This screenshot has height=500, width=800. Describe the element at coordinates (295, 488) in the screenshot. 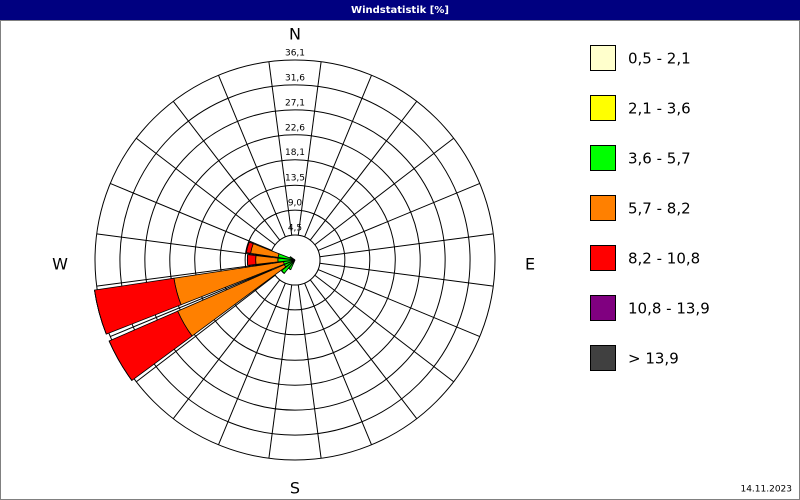

I see `compass-label: S` at that location.